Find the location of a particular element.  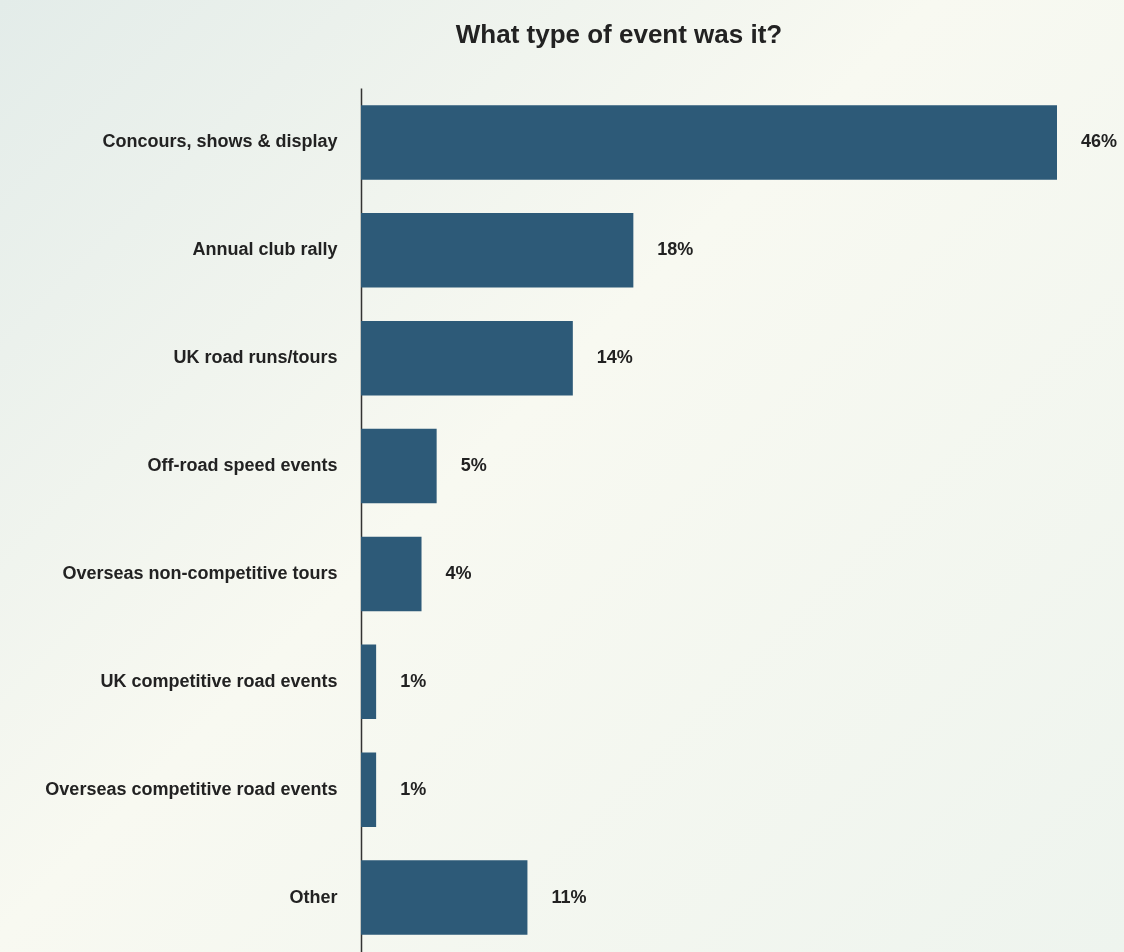

y-tick-label: Concours, shows & display is located at coordinates (220, 141).